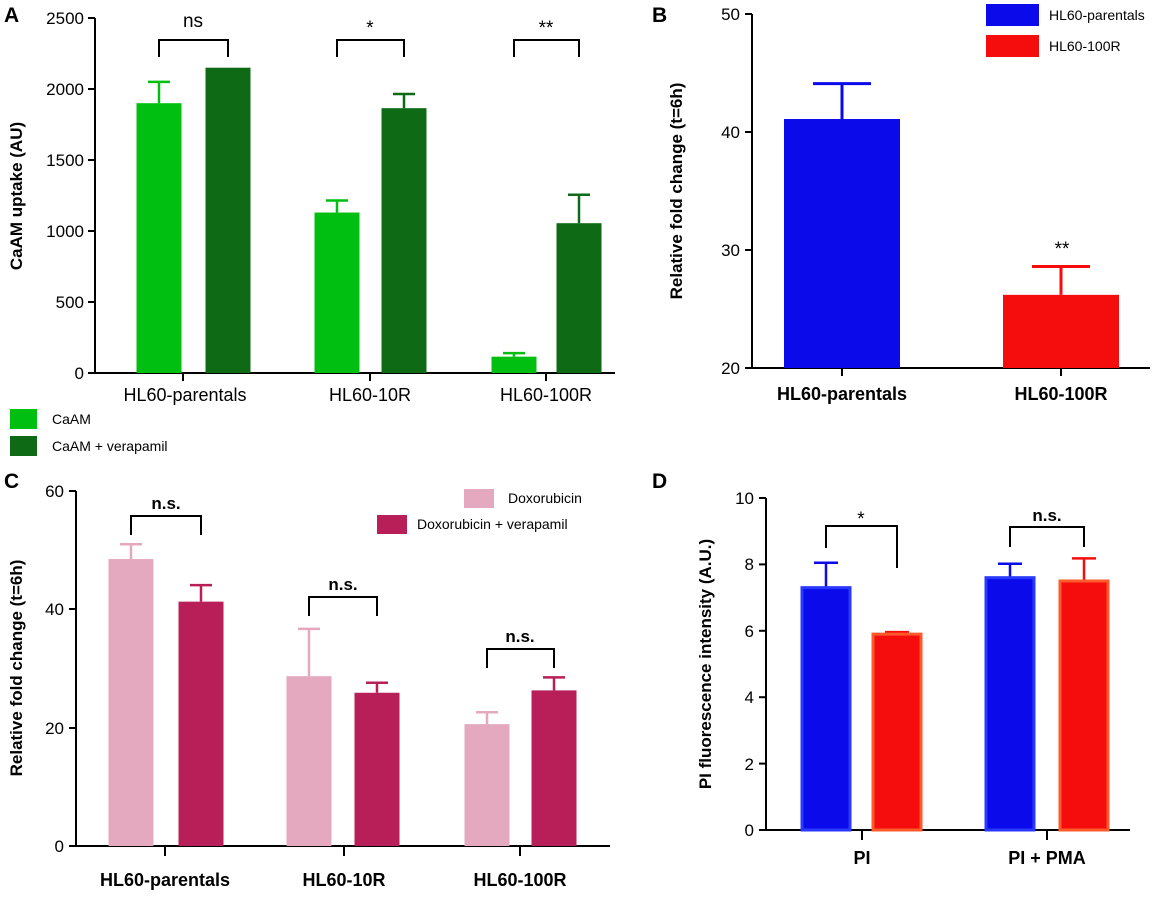  I want to click on panel-b-ytick-label: 30, so click(730, 250).